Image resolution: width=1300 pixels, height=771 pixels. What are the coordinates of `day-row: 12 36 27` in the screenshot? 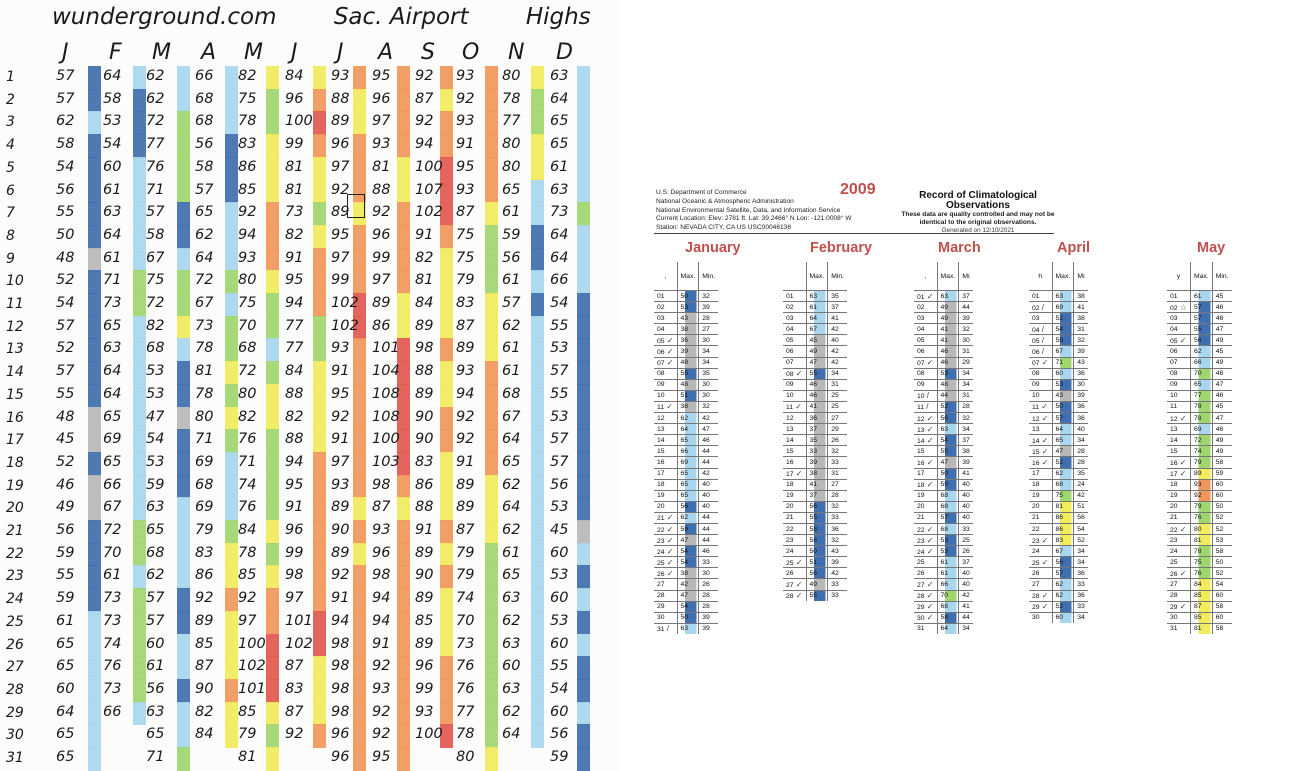 It's located at (815, 418).